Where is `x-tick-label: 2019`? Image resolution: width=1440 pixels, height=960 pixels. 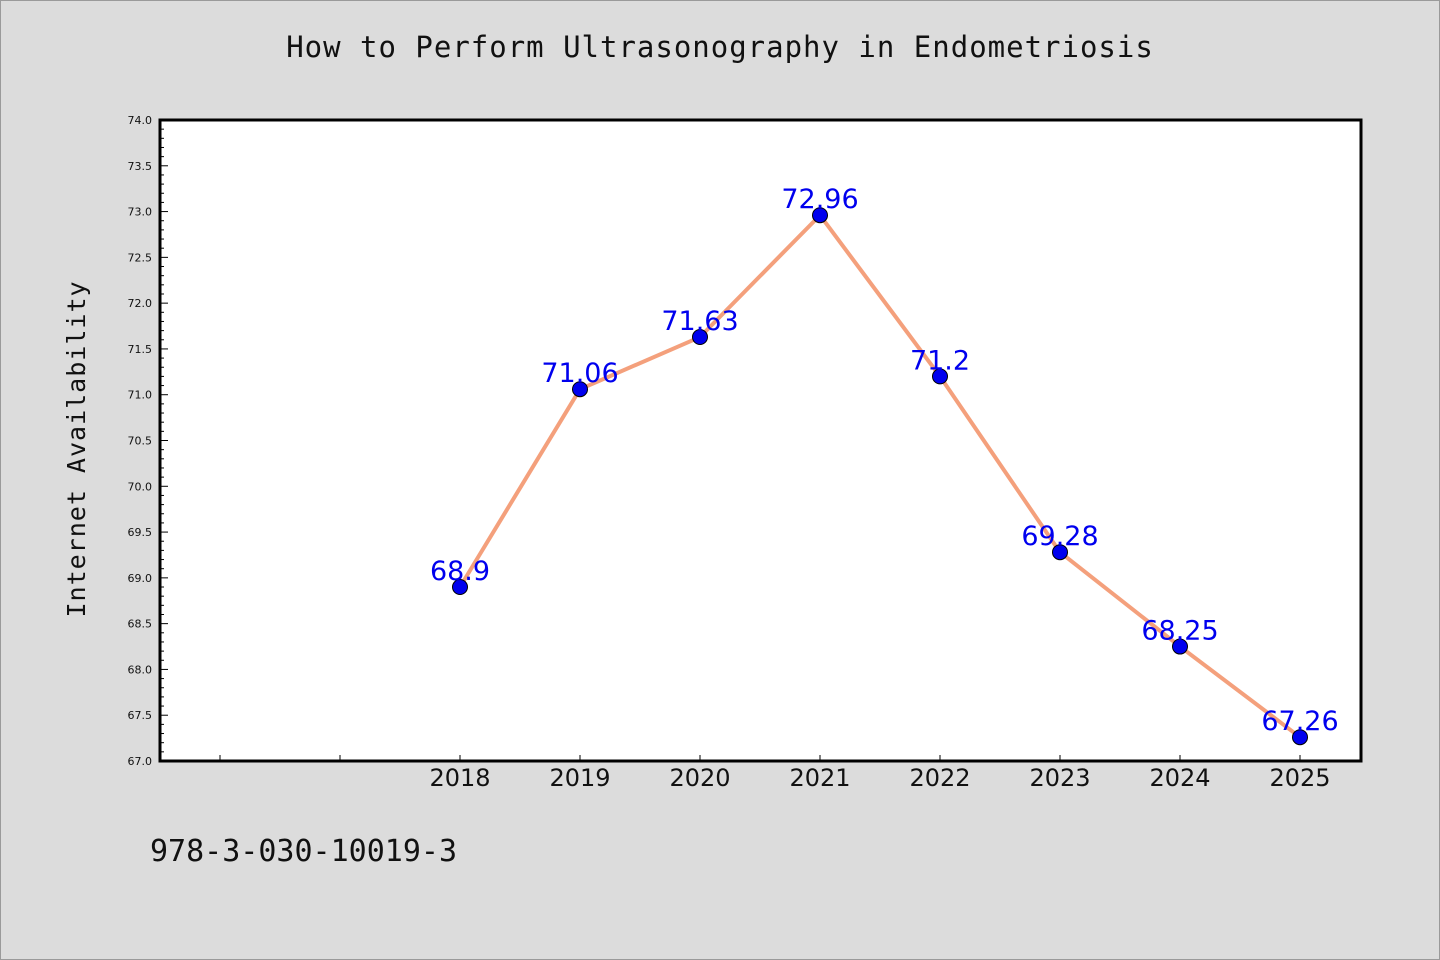
x-tick-label: 2019 is located at coordinates (579, 778).